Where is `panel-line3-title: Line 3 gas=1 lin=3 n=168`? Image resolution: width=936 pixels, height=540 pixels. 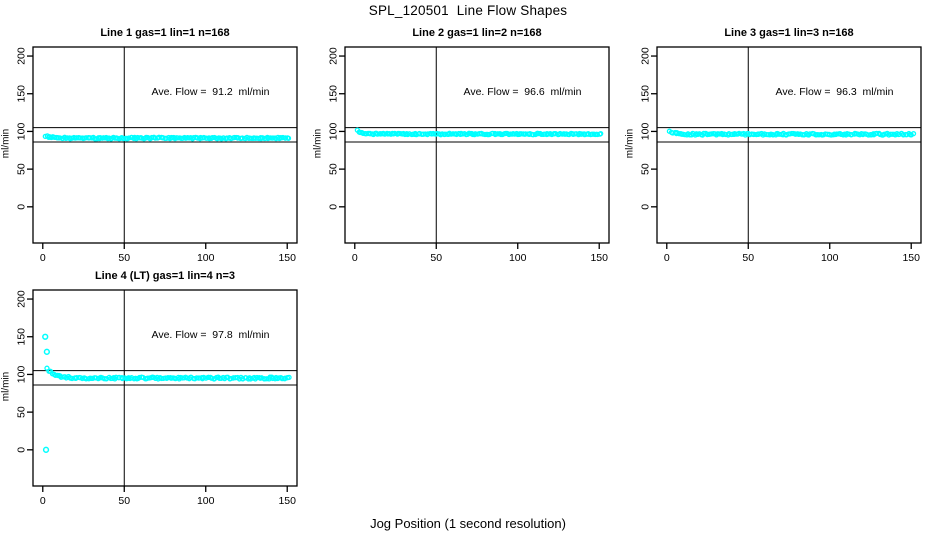
panel-line3-title: Line 3 gas=1 lin=3 n=168 is located at coordinates (789, 33).